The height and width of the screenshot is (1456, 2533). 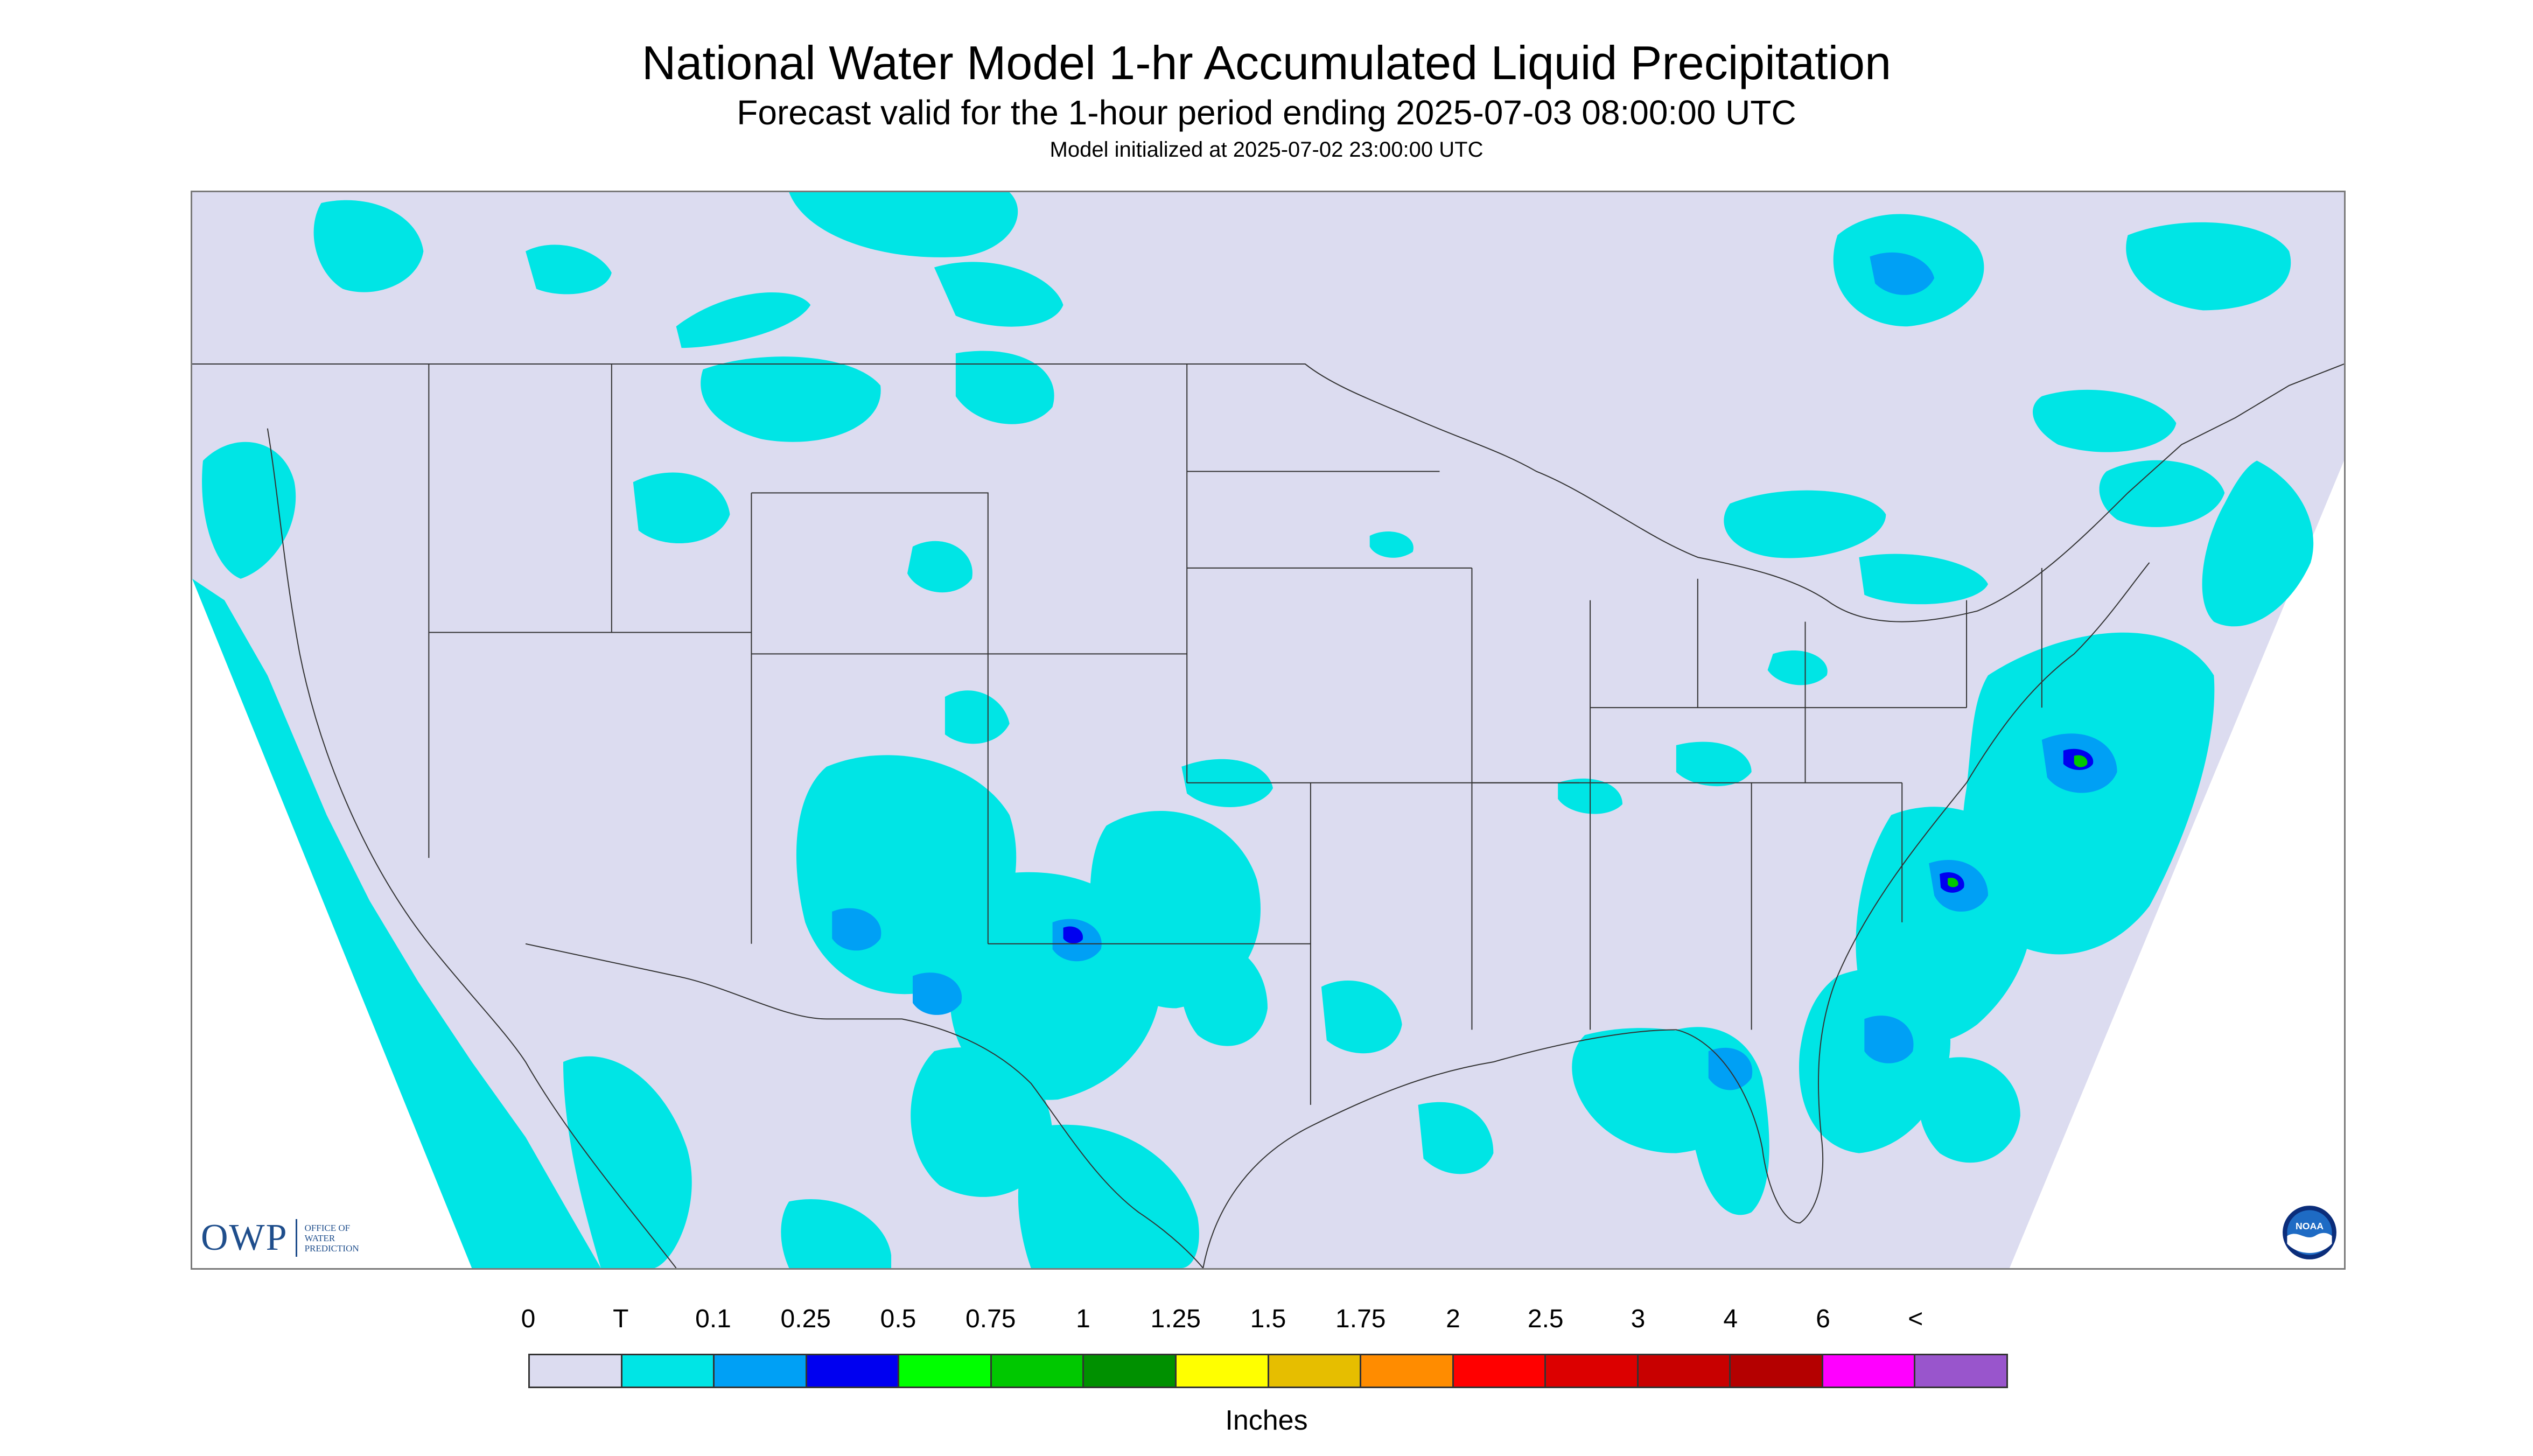 I want to click on owp-logo-divider, so click(x=296, y=1238).